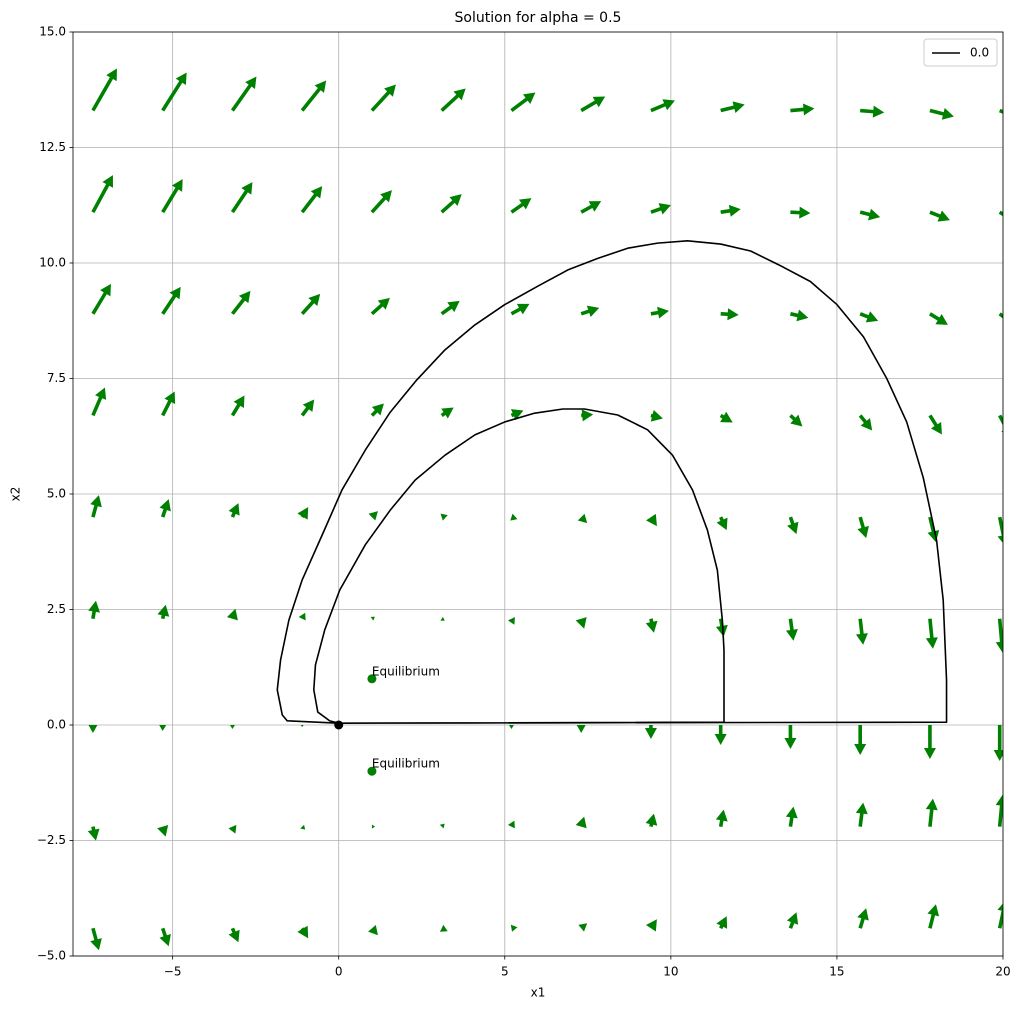  What do you see at coordinates (56, 609) in the screenshot?
I see `y-tick-label: 2.5` at bounding box center [56, 609].